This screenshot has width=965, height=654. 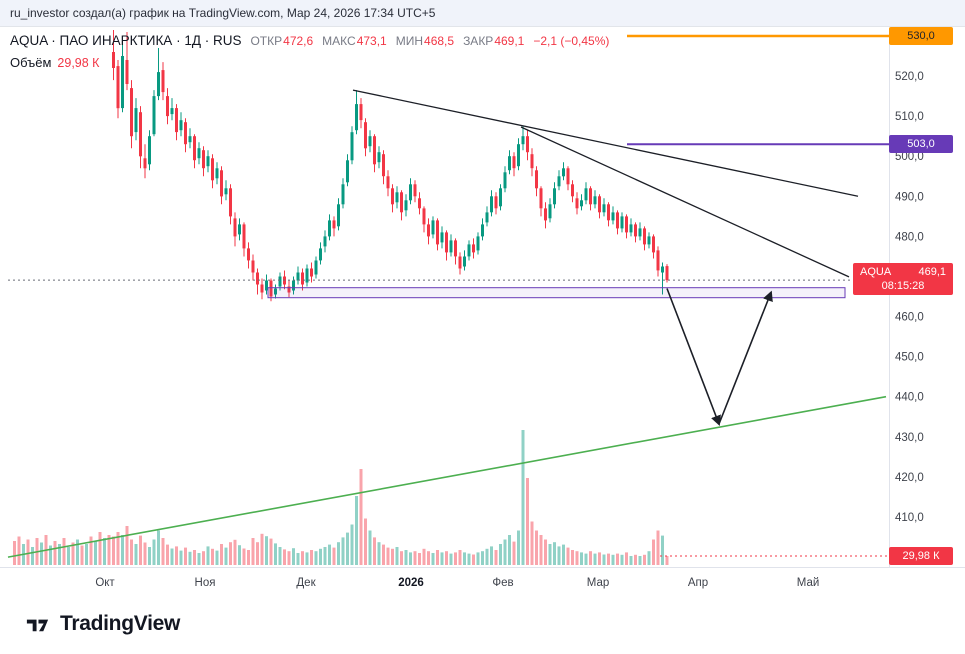 I want to click on low-label: МИН, so click(x=409, y=41).